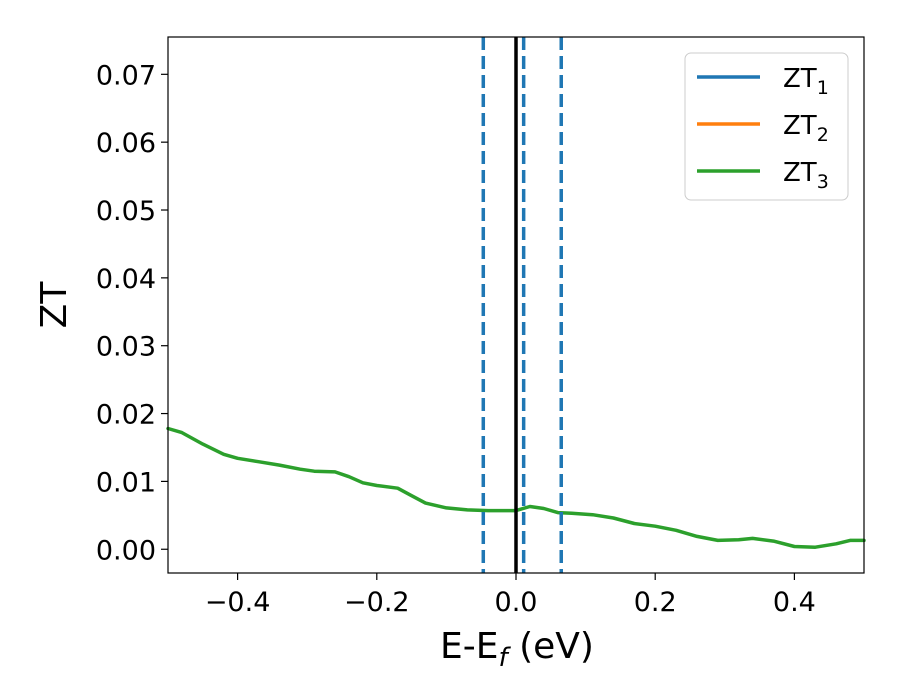  What do you see at coordinates (806, 128) in the screenshot?
I see `legend-label-zt2: ZT2` at bounding box center [806, 128].